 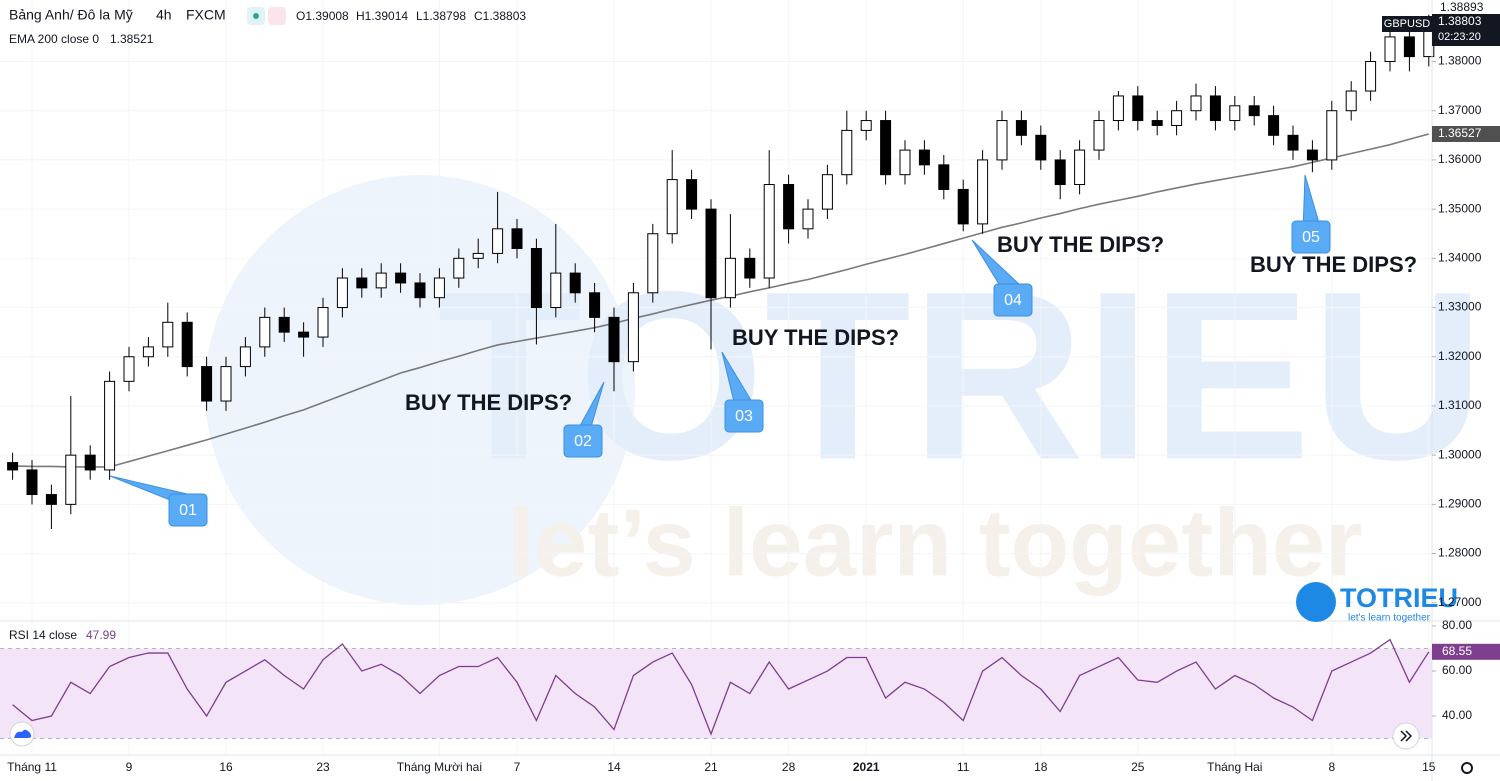 What do you see at coordinates (441, 16) in the screenshot?
I see `low-value: L1.38798` at bounding box center [441, 16].